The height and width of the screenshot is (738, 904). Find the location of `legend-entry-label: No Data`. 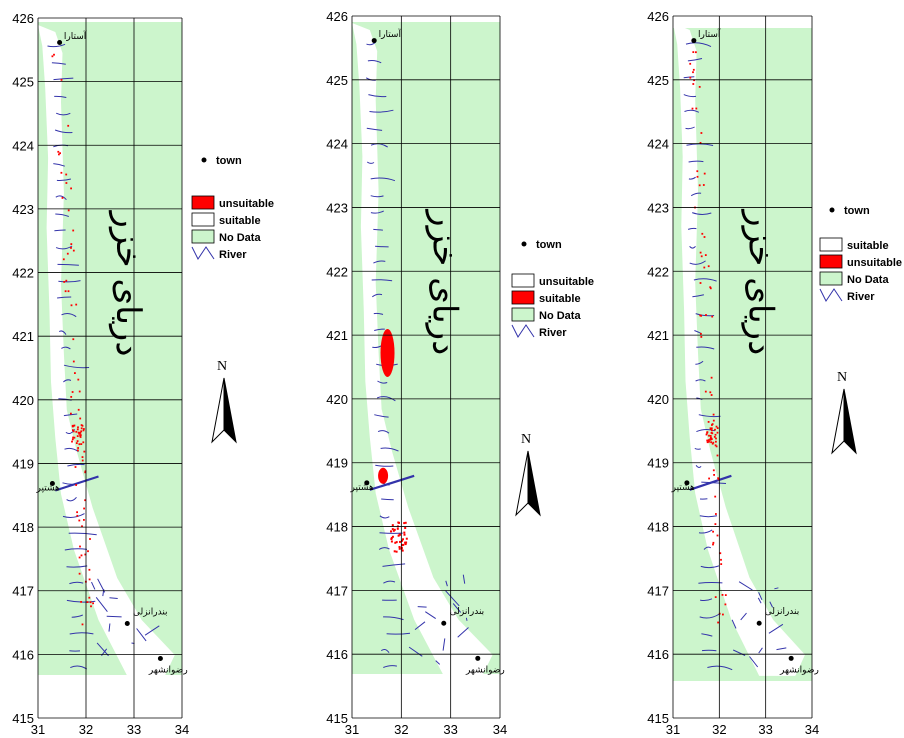

legend-entry-label: No Data is located at coordinates (240, 238).